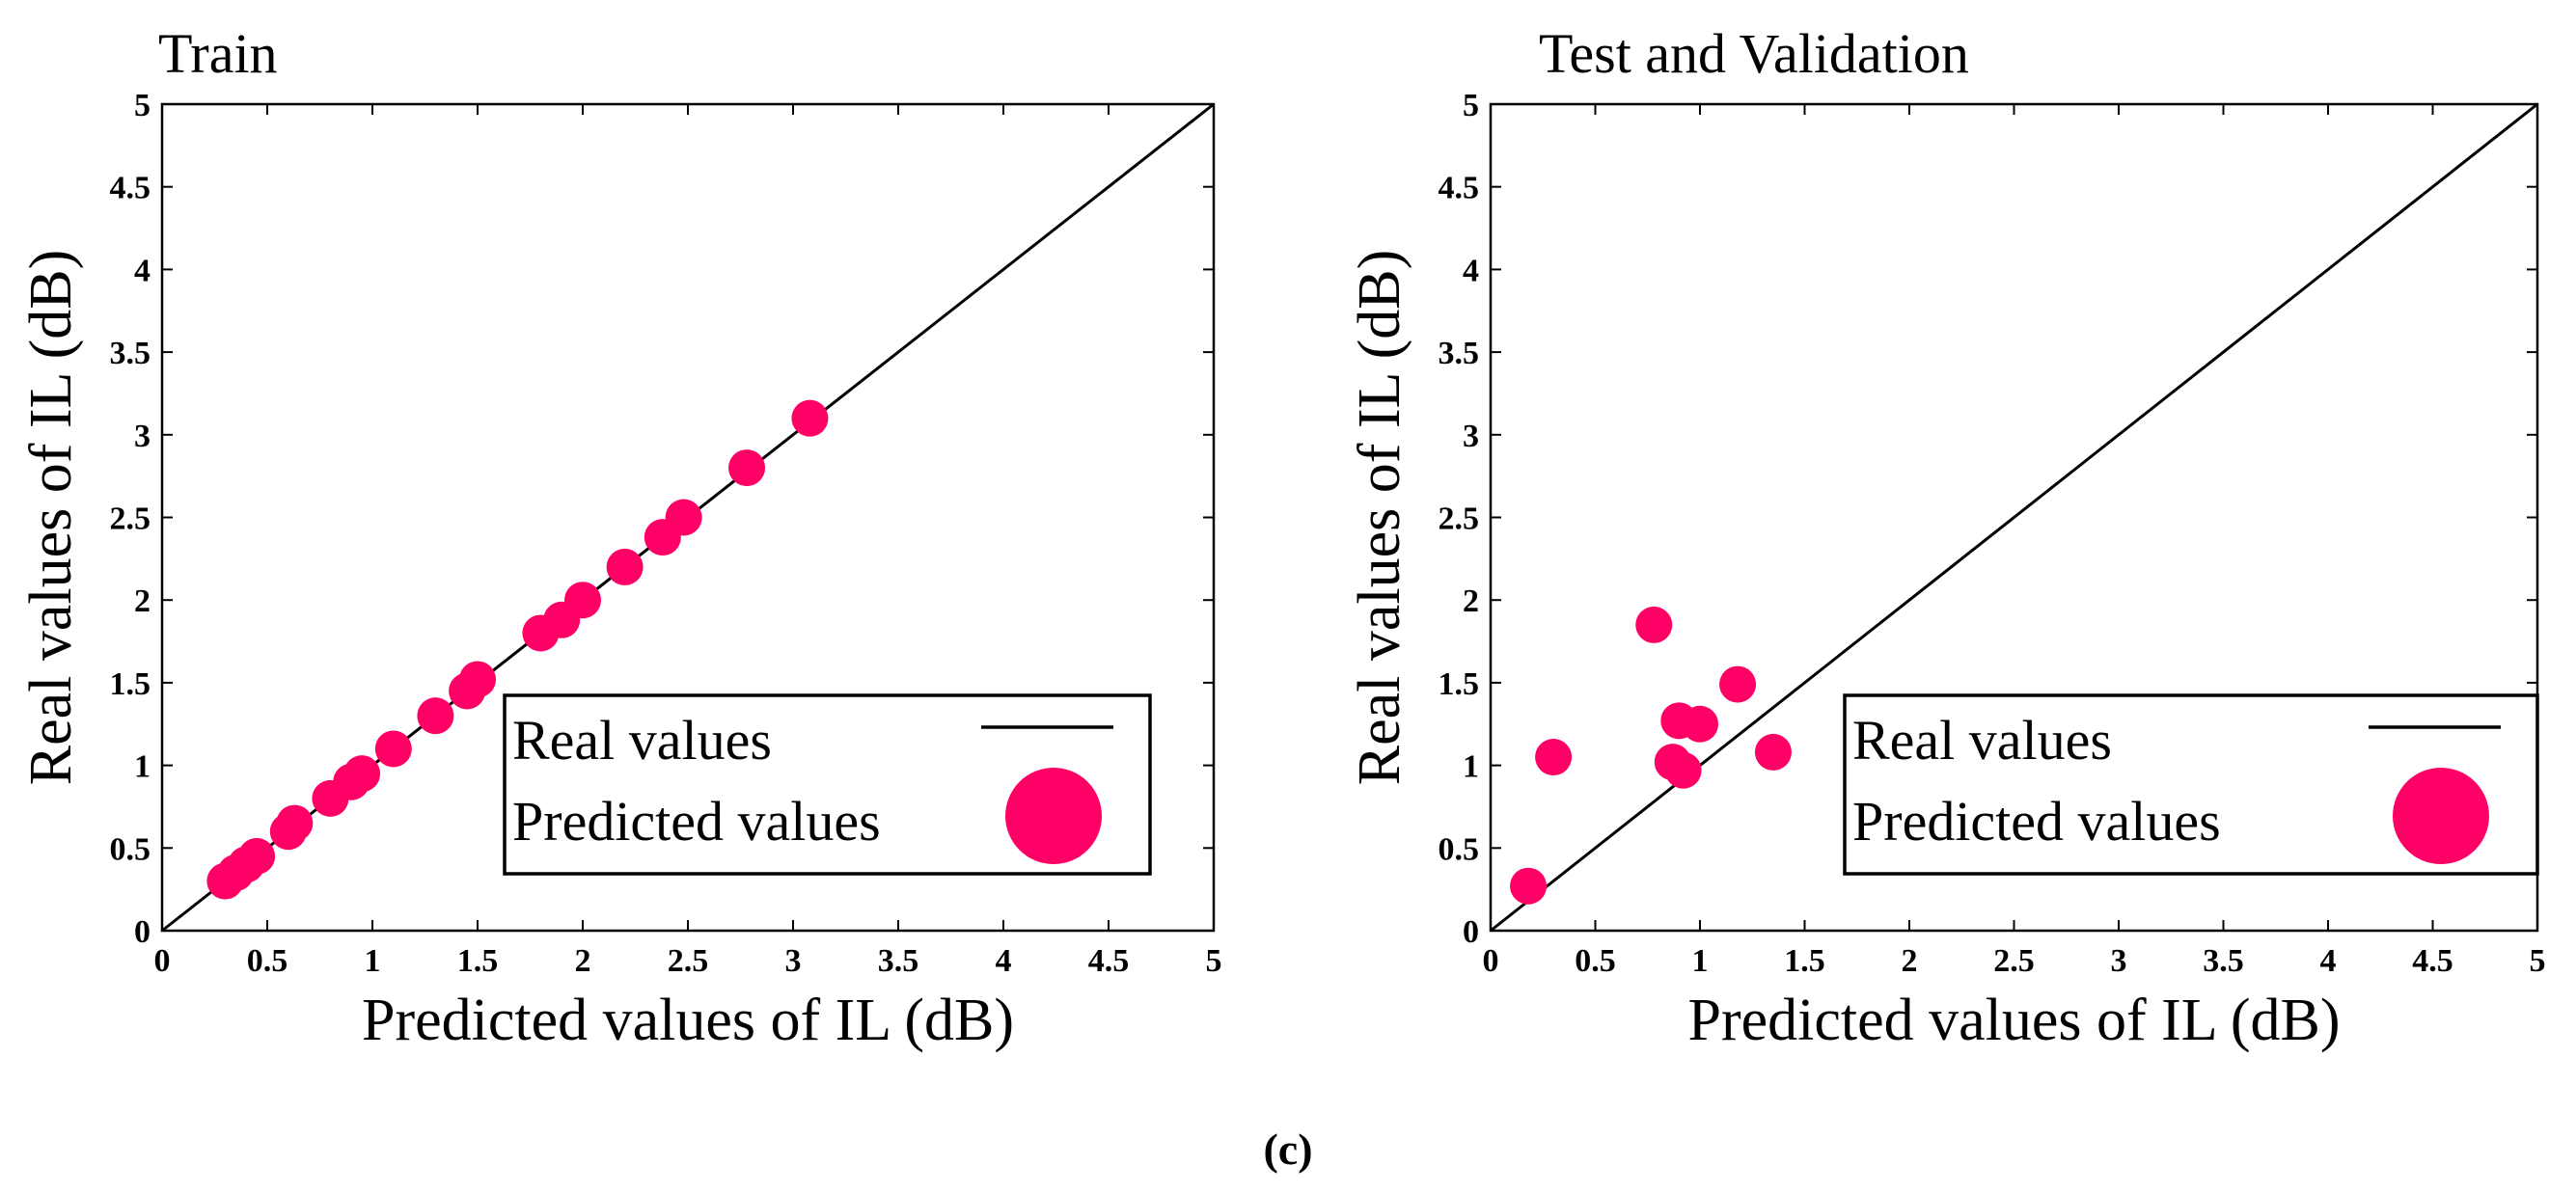  I want to click on figure-caption: (c), so click(1287, 1149).